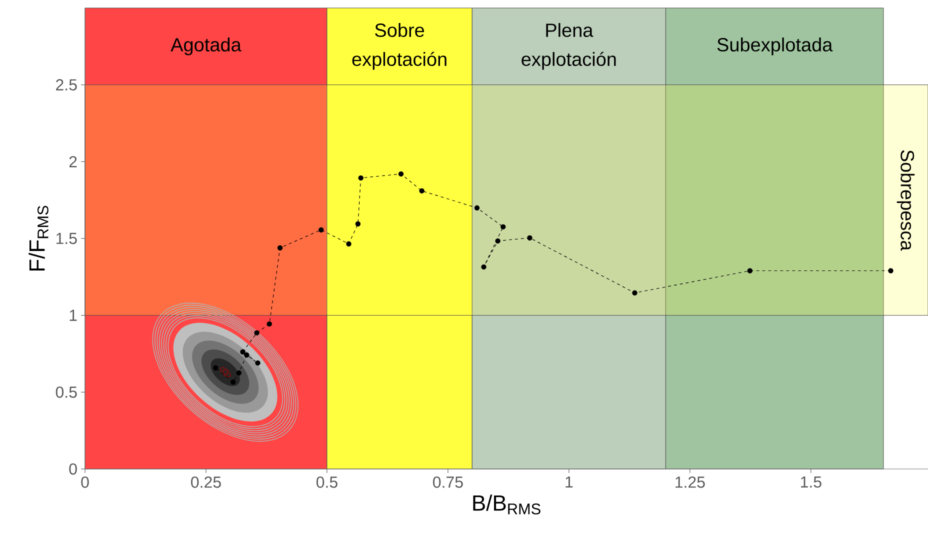  Describe the element at coordinates (327, 482) in the screenshot. I see `x-tick-label: 0.5` at that location.